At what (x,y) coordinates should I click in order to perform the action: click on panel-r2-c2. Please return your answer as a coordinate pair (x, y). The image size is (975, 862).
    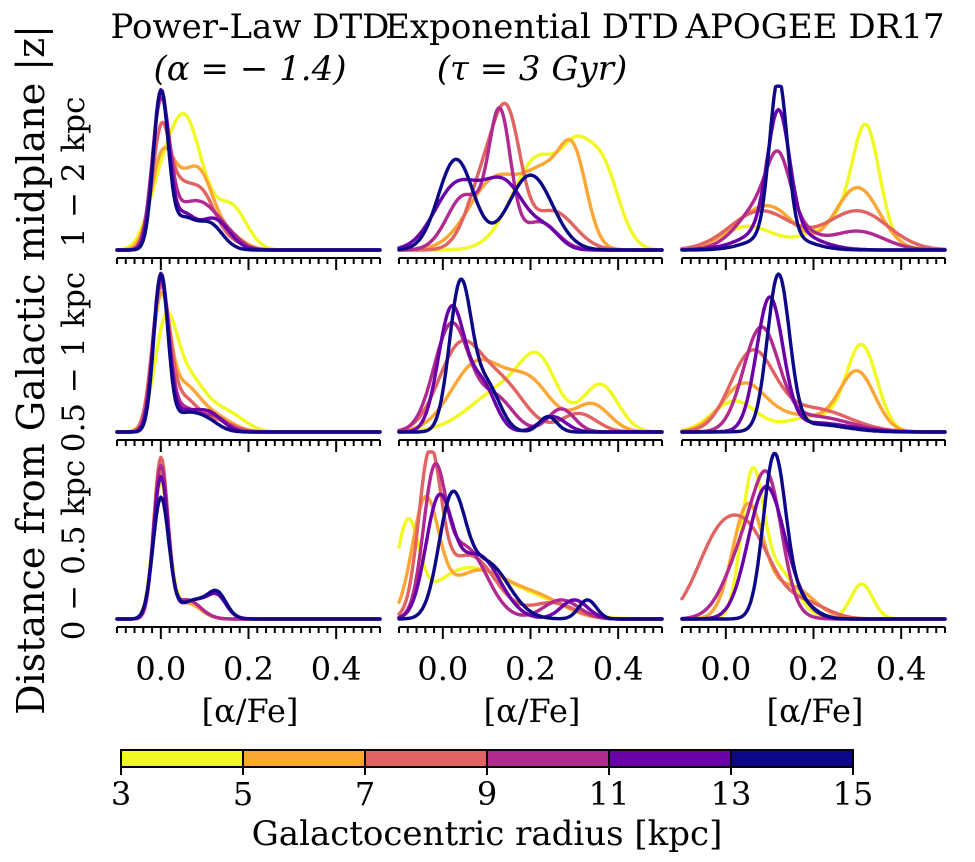
    Looking at the image, I should click on (530, 364).